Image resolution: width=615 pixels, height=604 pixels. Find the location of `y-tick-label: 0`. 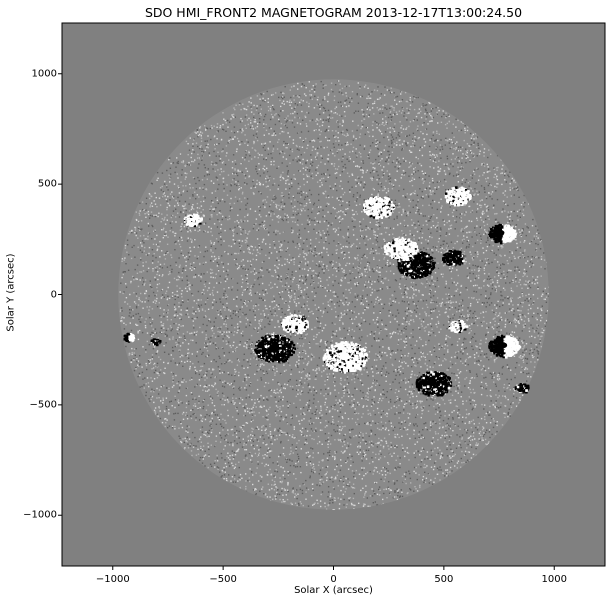

y-tick-label: 0 is located at coordinates (37, 294).